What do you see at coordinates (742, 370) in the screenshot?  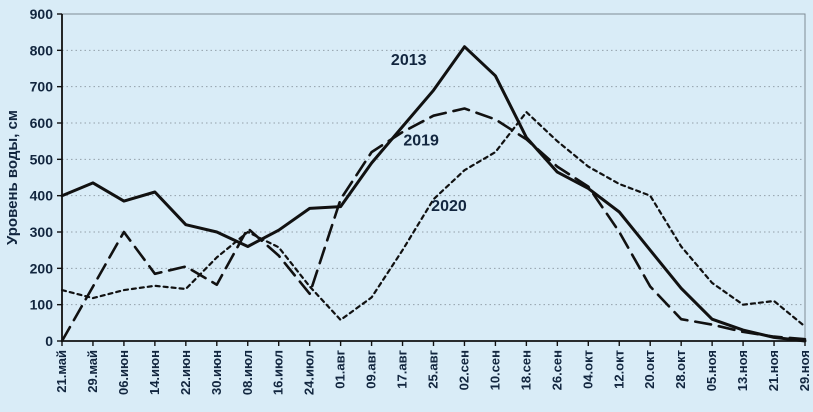 I see `x-tick-label: 13.ноя` at bounding box center [742, 370].